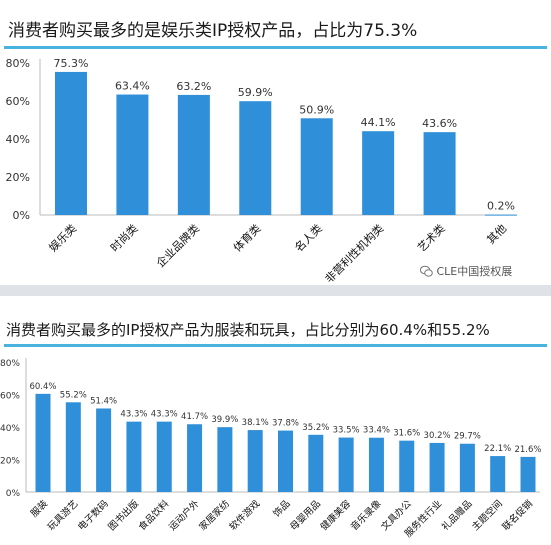 This screenshot has height=545, width=551. Describe the element at coordinates (316, 109) in the screenshot. I see `data-label: 50.9%` at that location.